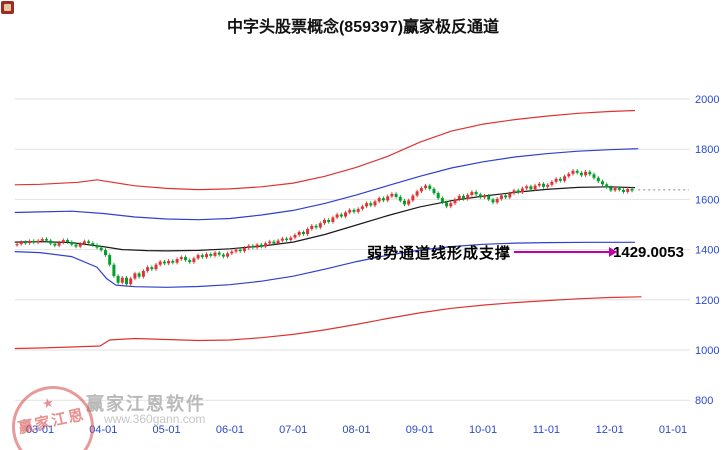 This screenshot has height=450, width=726. Describe the element at coordinates (707, 301) in the screenshot. I see `y-axis-label: 1200` at that location.